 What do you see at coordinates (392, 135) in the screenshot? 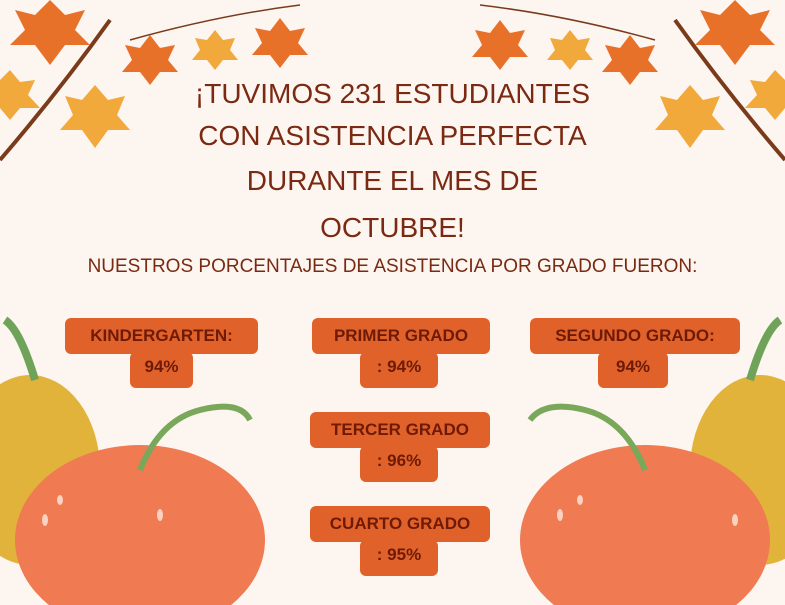
I see `title-line: CON ASISTENCIA PERFECTA` at bounding box center [392, 135].